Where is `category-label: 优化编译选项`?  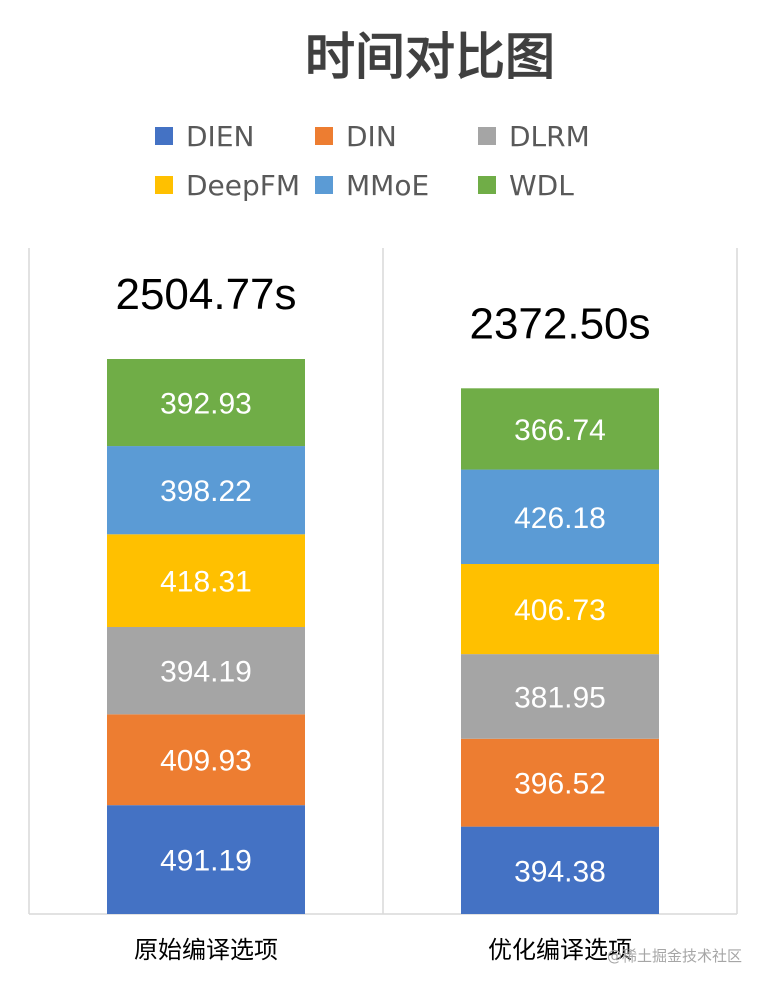 category-label: 优化编译选项 is located at coordinates (560, 950).